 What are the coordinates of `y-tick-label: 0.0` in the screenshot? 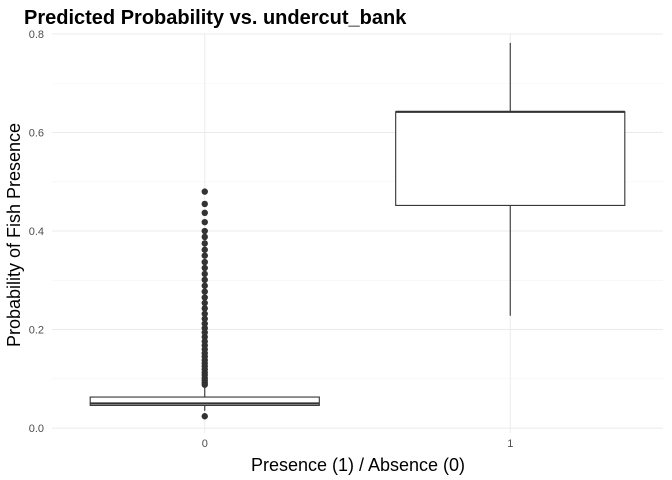 It's located at (36, 429).